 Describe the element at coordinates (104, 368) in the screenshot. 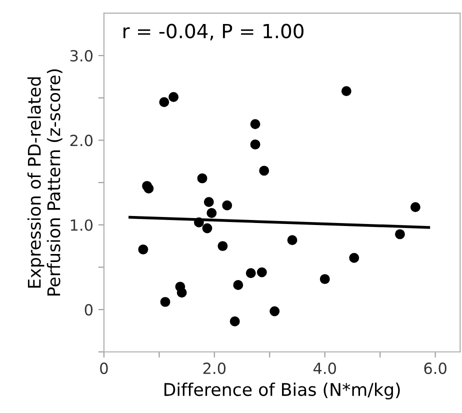

I see `x-tick-label: 0` at that location.